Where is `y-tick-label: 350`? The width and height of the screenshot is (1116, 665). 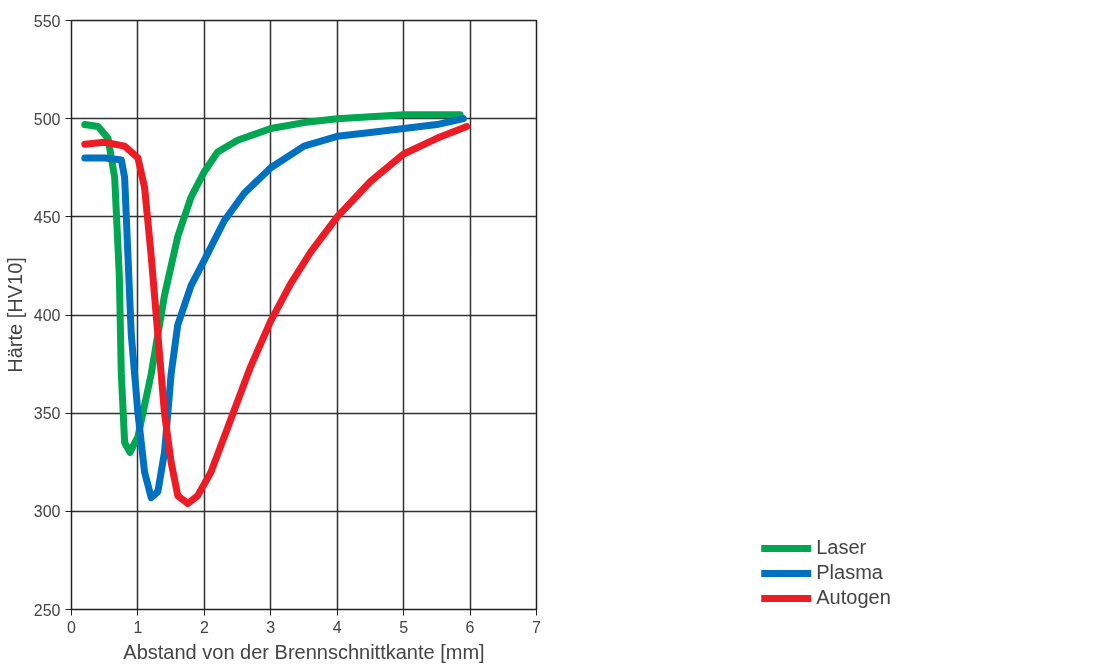
y-tick-label: 350 is located at coordinates (47, 414).